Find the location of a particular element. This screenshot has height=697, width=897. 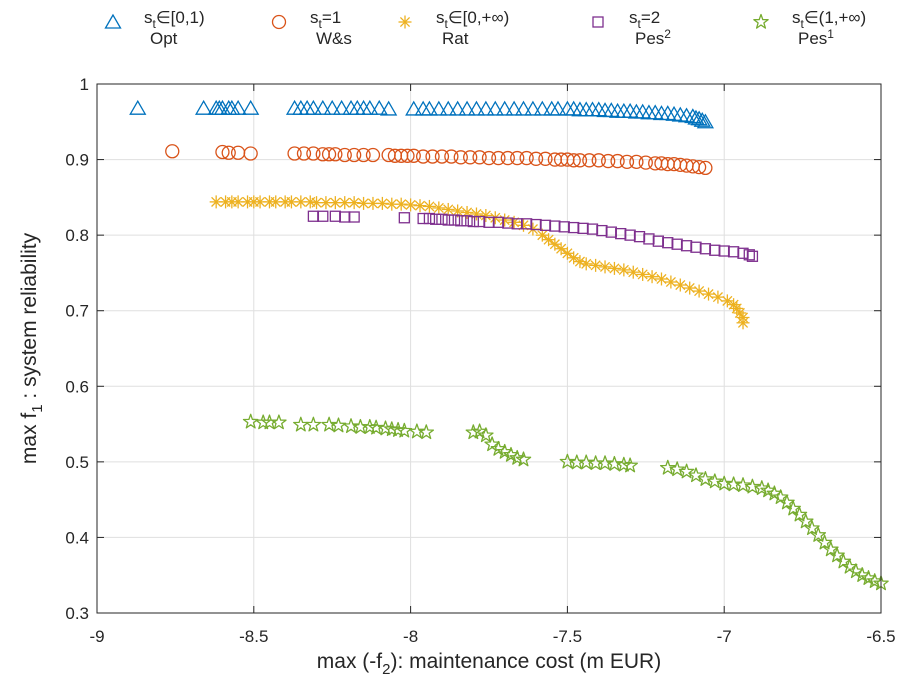

series-circle is located at coordinates (439, 160).